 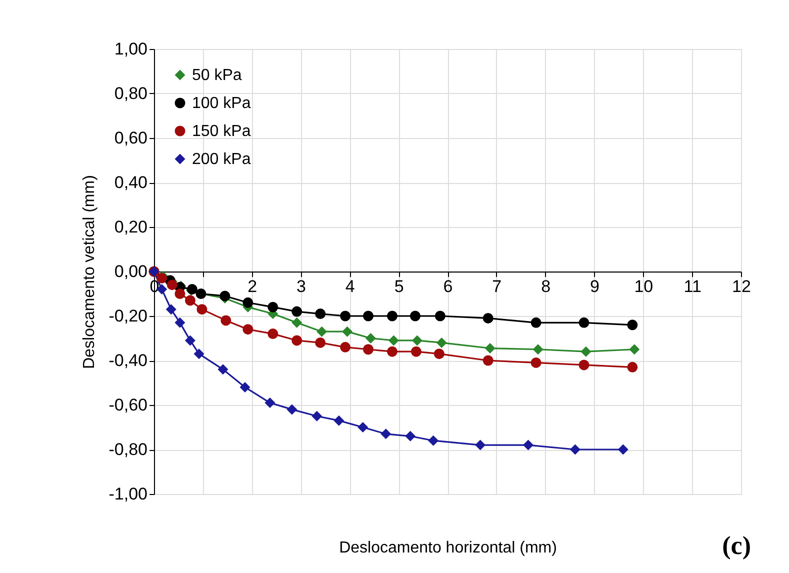 What do you see at coordinates (736, 545) in the screenshot?
I see `text: (c)` at bounding box center [736, 545].